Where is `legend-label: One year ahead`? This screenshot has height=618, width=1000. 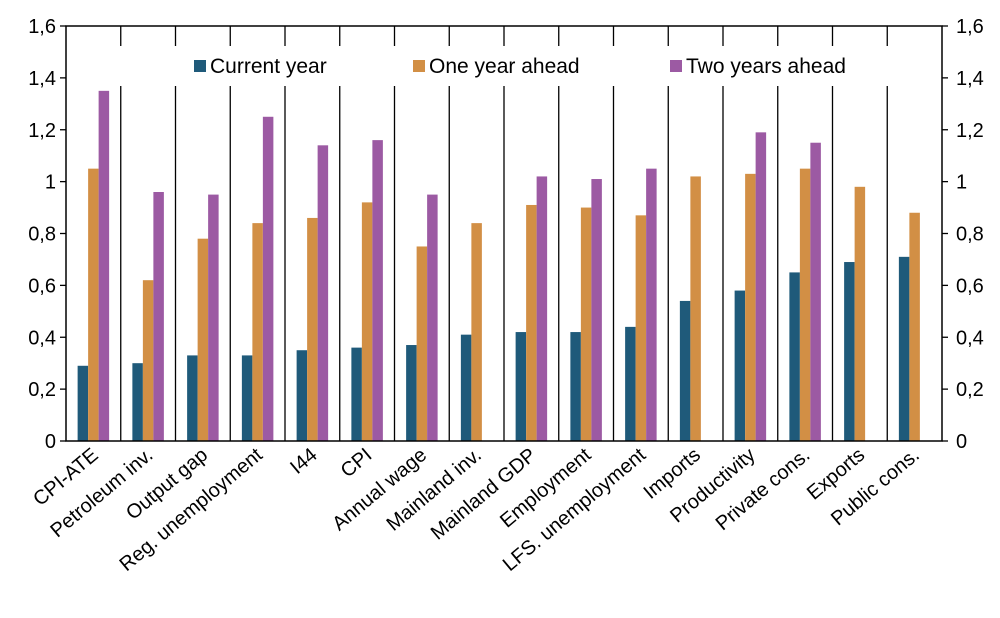 legend-label: One year ahead is located at coordinates (504, 66).